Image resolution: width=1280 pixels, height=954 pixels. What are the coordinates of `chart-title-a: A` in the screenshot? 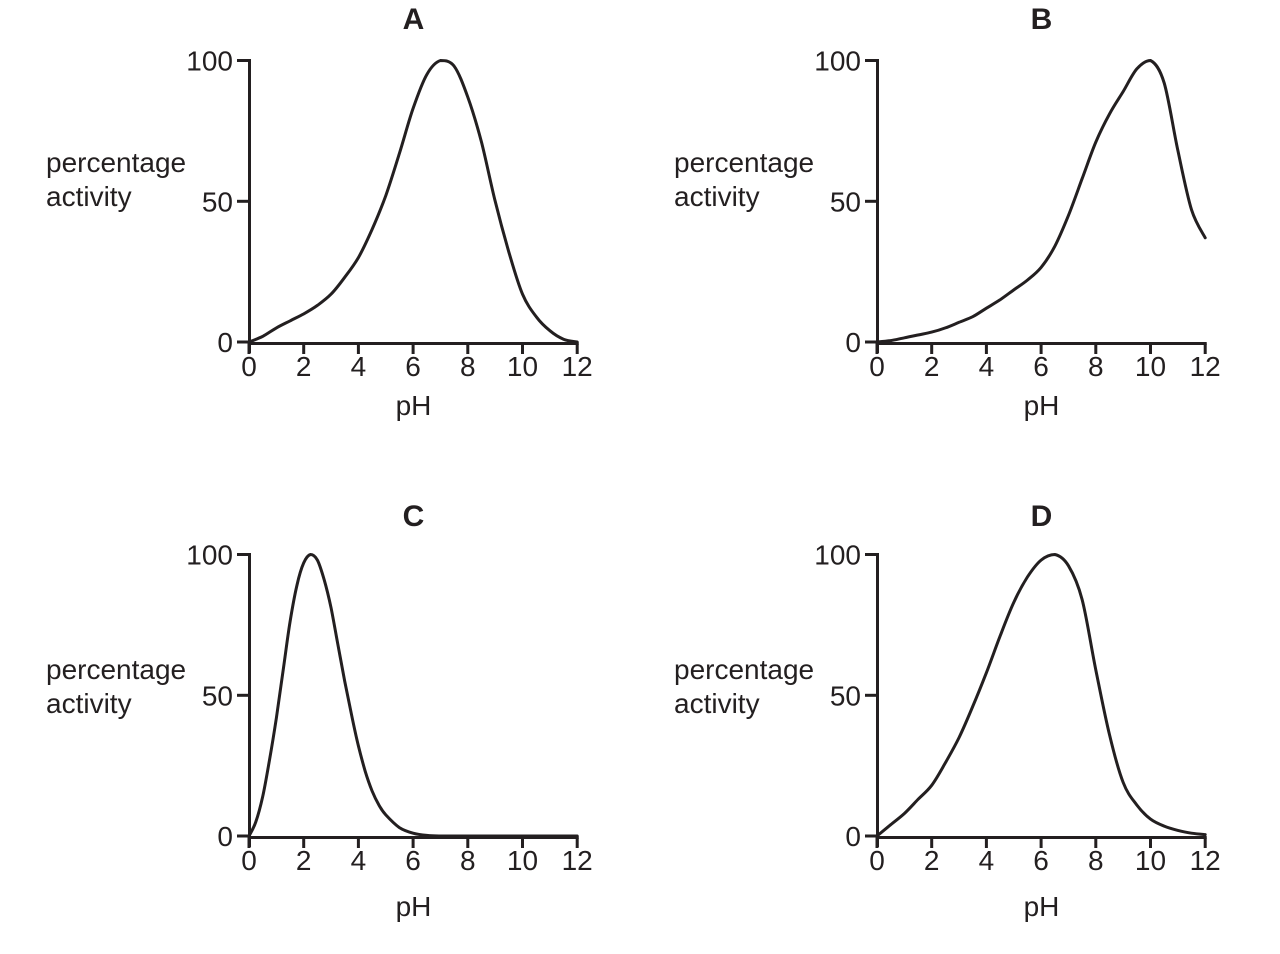 It's located at (413, 19).